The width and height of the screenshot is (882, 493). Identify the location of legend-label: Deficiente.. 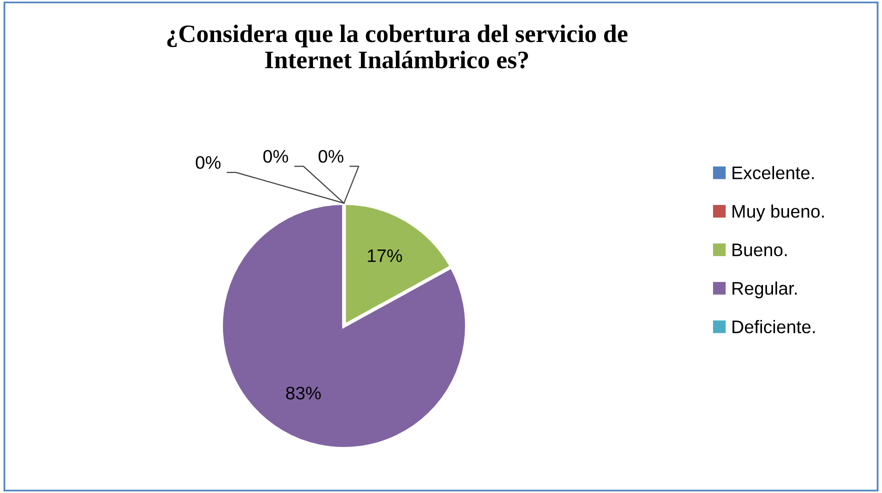
(773, 327).